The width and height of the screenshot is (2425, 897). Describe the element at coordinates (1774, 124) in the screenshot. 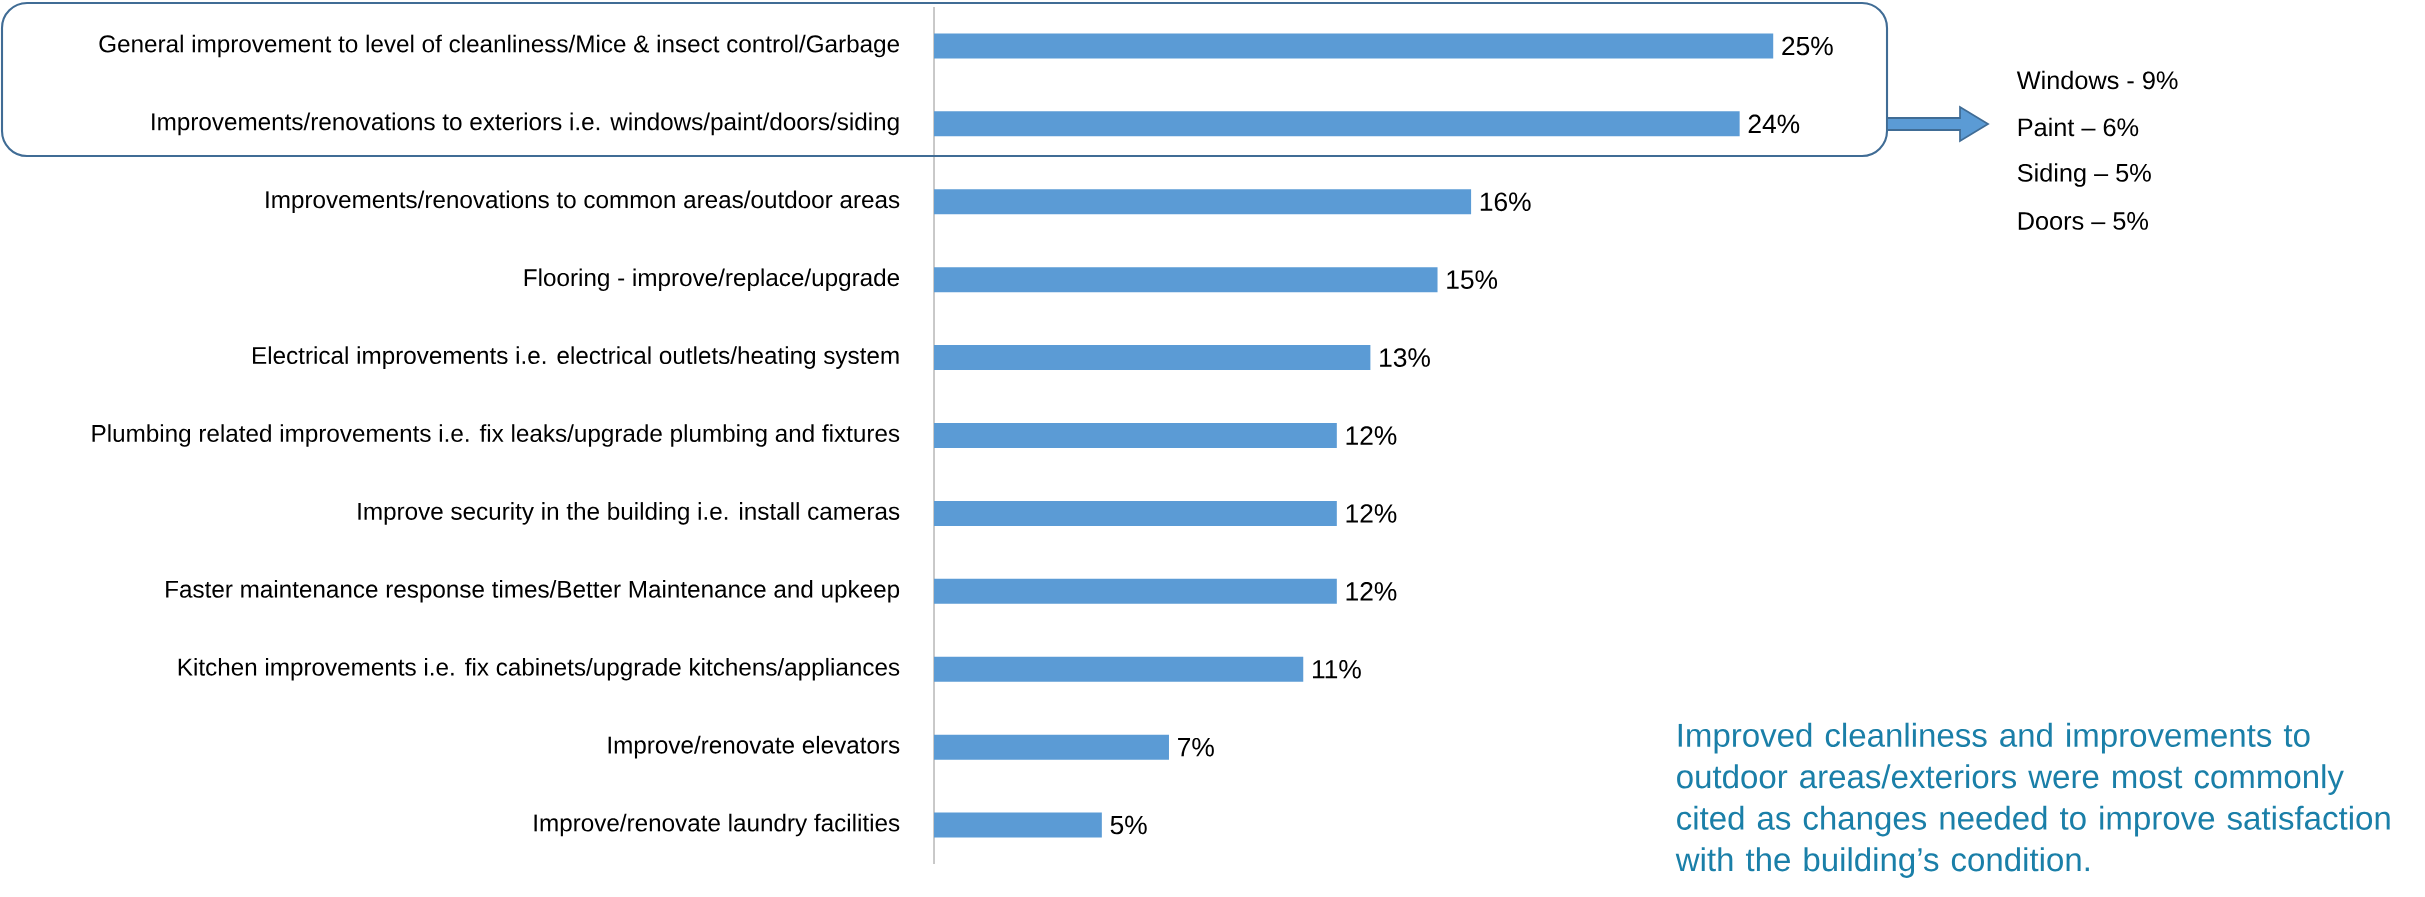

I see `data-label: 24%` at that location.